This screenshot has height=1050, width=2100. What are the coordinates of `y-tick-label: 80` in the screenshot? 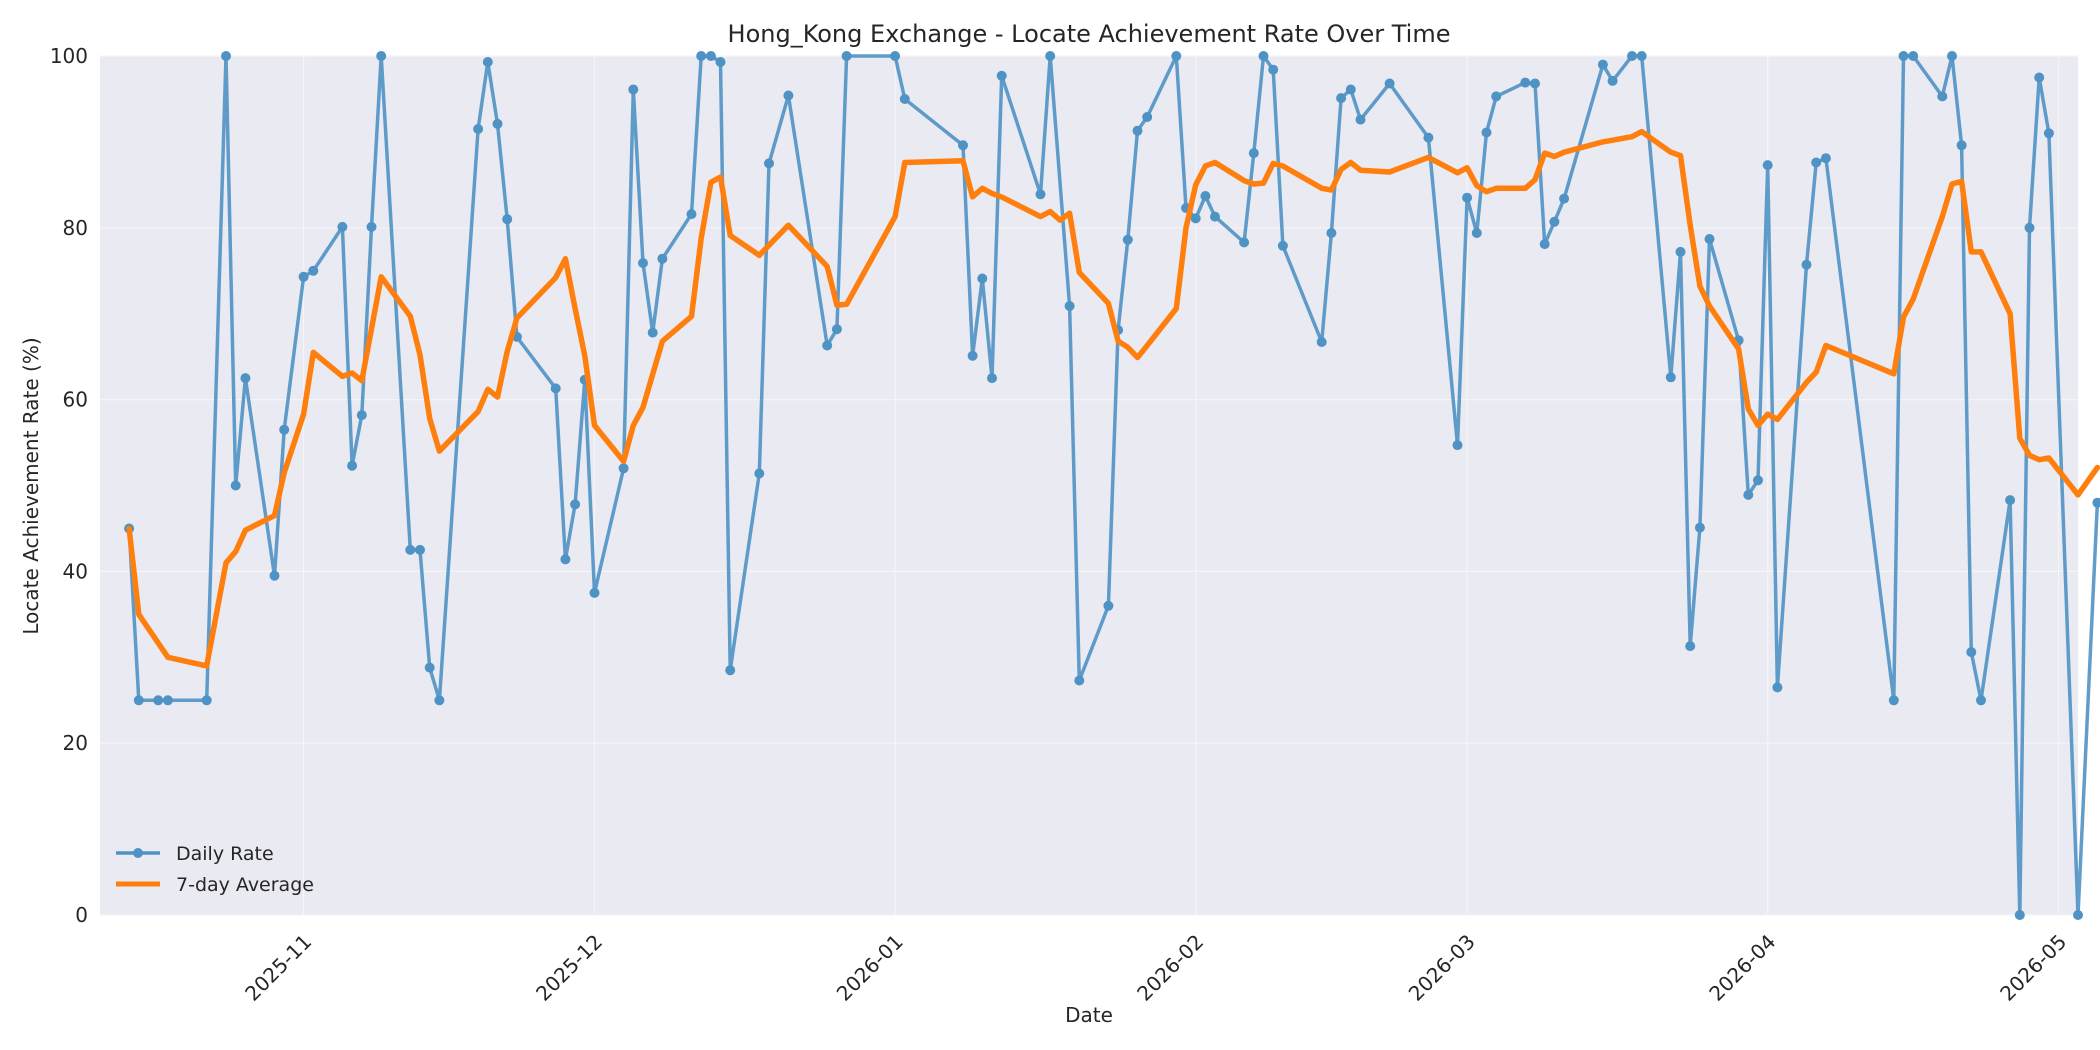 It's located at (75, 228).